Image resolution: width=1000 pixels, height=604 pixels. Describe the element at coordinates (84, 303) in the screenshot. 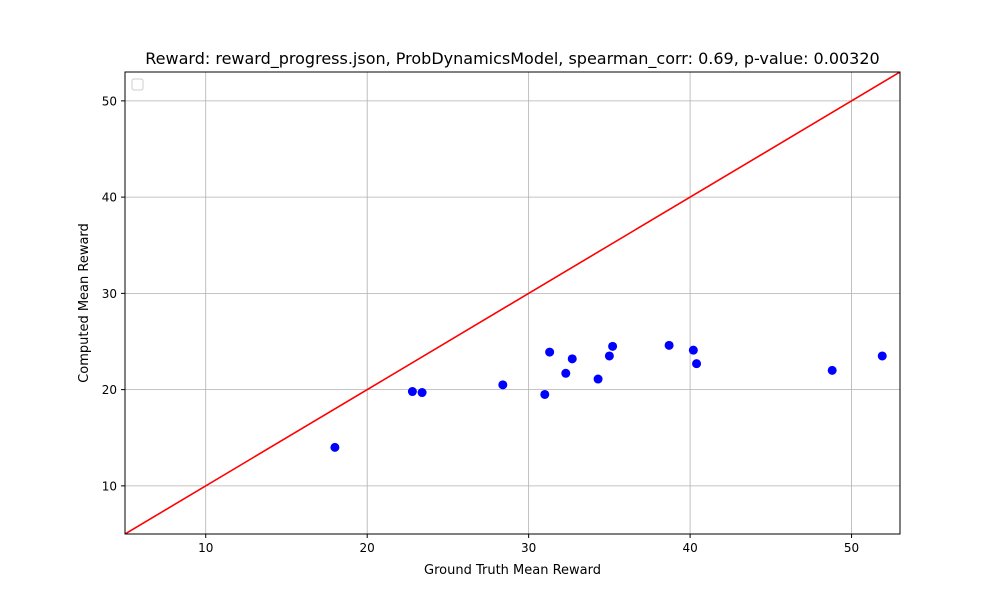

I see `y-axis-label: Computed Mean Reward` at that location.